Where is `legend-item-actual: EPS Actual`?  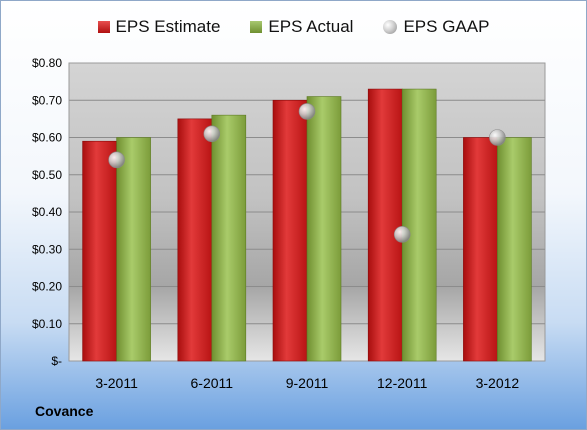
legend-item-actual: EPS Actual is located at coordinates (301, 27).